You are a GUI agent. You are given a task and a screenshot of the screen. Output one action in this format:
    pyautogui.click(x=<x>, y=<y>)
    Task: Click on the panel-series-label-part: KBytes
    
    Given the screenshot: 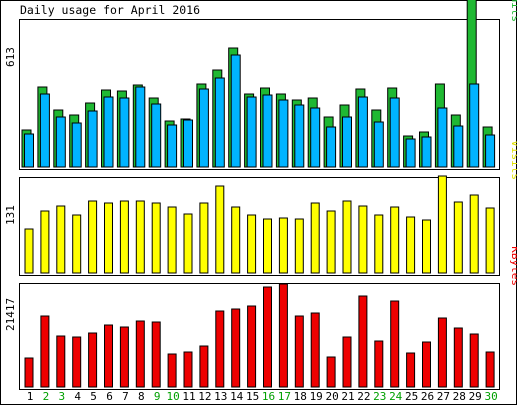 What is the action you would take?
    pyautogui.click(x=513, y=266)
    